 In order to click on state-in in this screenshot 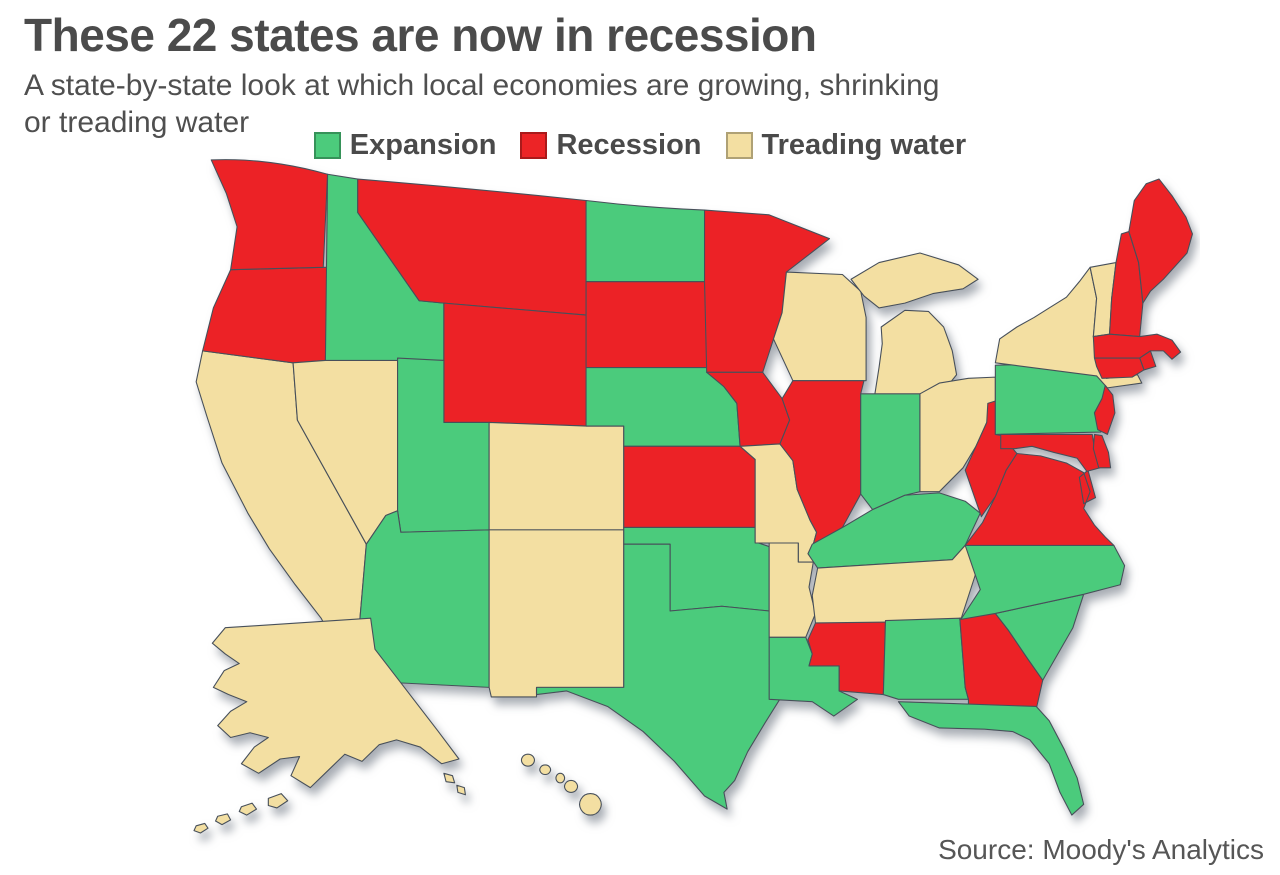, I will do `click(890, 452)`.